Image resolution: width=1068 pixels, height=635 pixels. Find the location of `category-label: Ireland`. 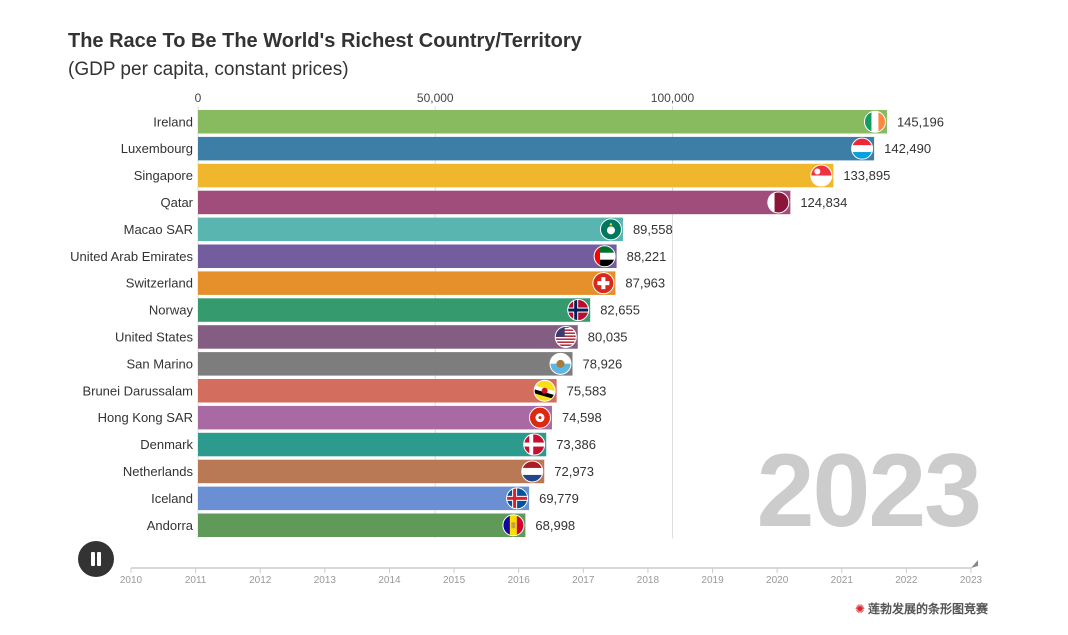

category-label: Ireland is located at coordinates (173, 121).